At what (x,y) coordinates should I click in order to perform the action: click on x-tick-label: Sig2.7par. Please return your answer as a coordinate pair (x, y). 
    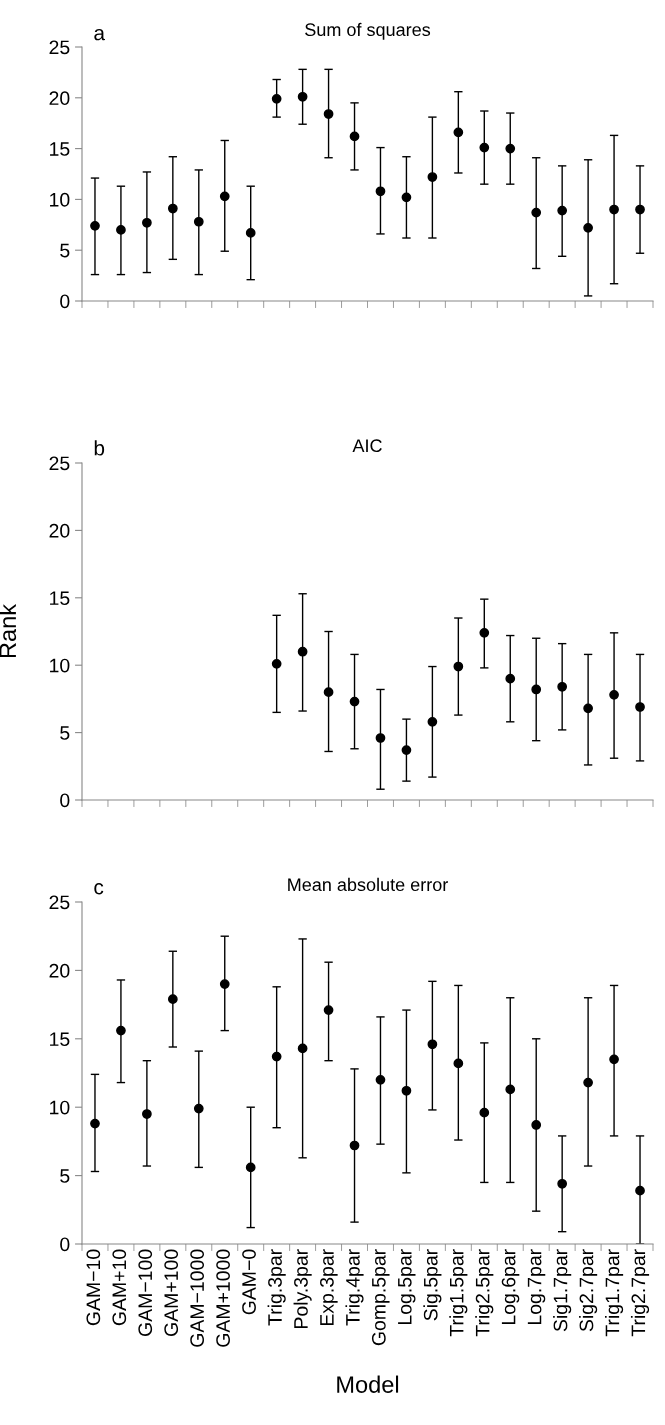
    Looking at the image, I should click on (588, 1290).